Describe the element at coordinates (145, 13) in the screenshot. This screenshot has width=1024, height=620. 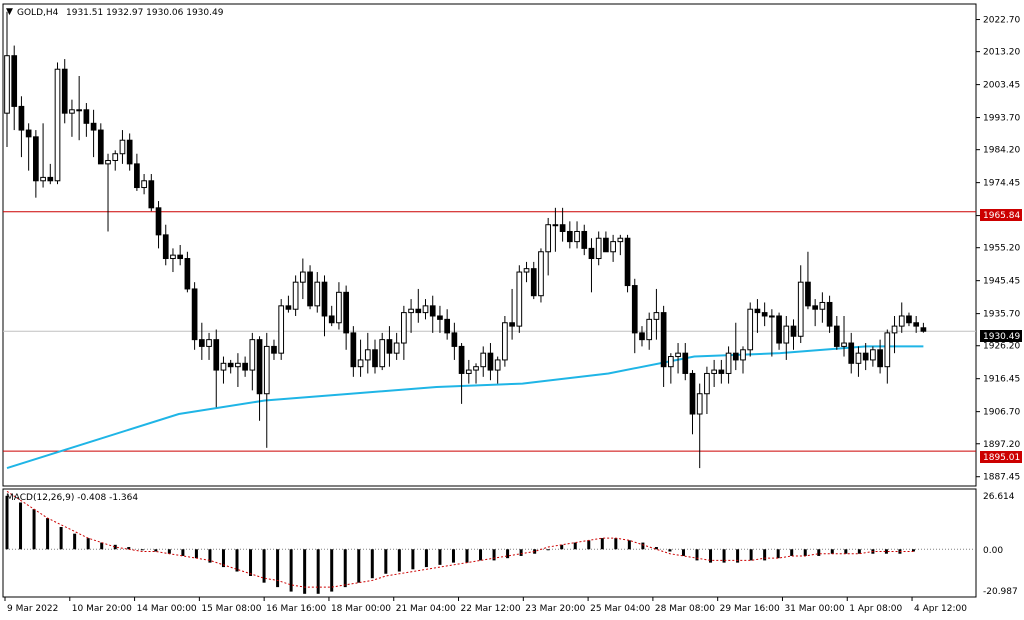
I see `ohlc-readout: 1931.51 1932.97 1930.06 1930.49` at that location.